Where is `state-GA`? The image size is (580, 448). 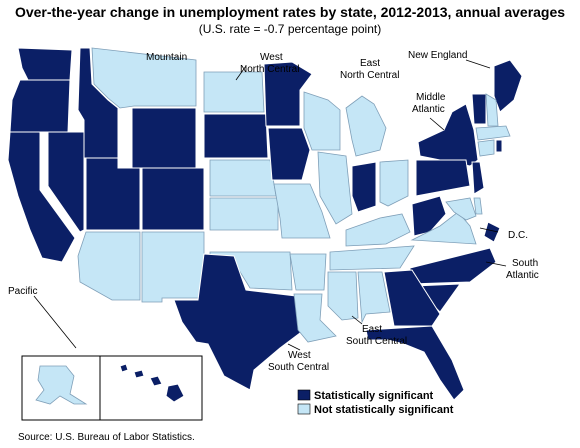
state-GA is located at coordinates (412, 298).